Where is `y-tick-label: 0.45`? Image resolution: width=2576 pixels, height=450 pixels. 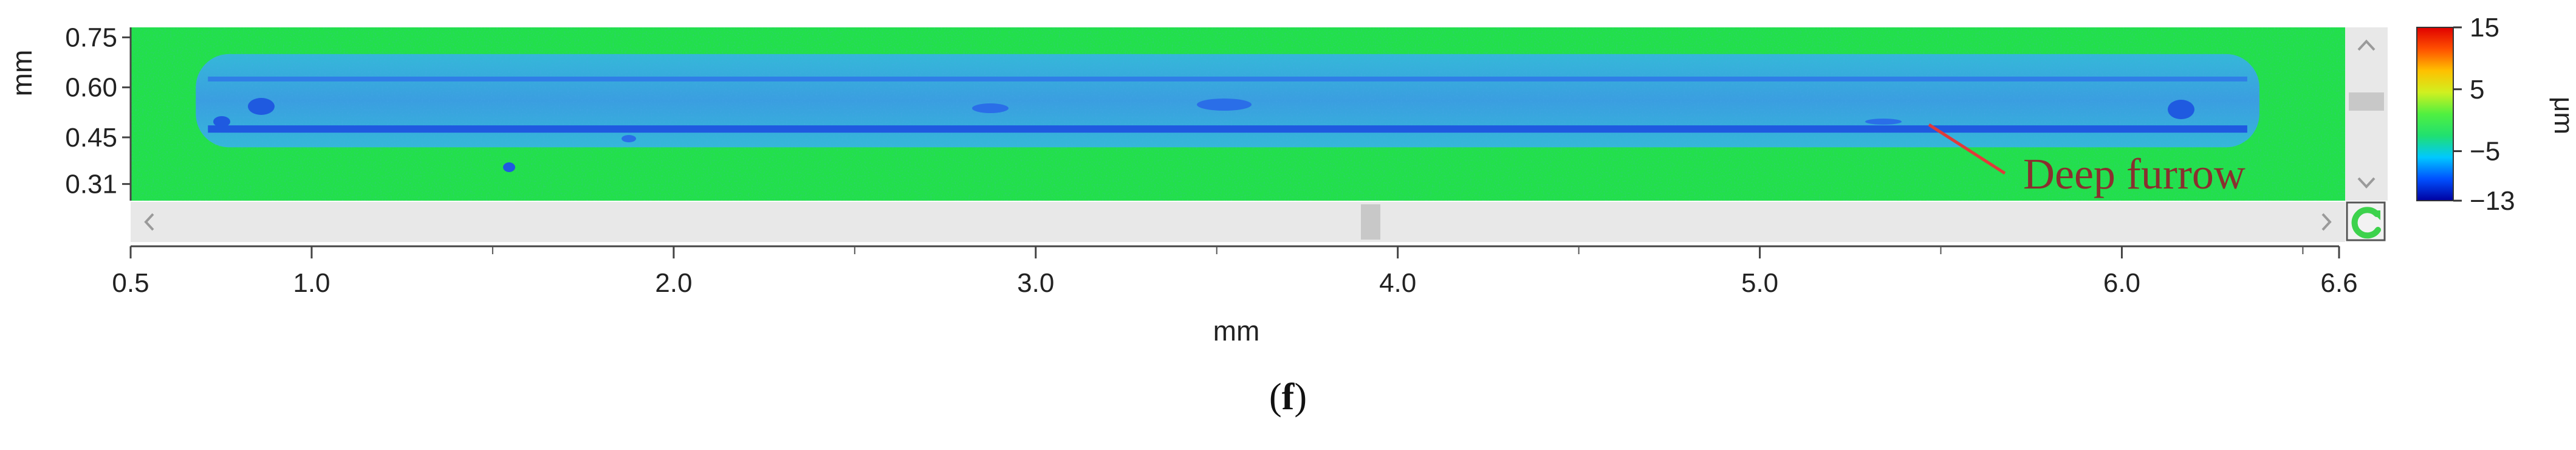 y-tick-label: 0.45 is located at coordinates (91, 138).